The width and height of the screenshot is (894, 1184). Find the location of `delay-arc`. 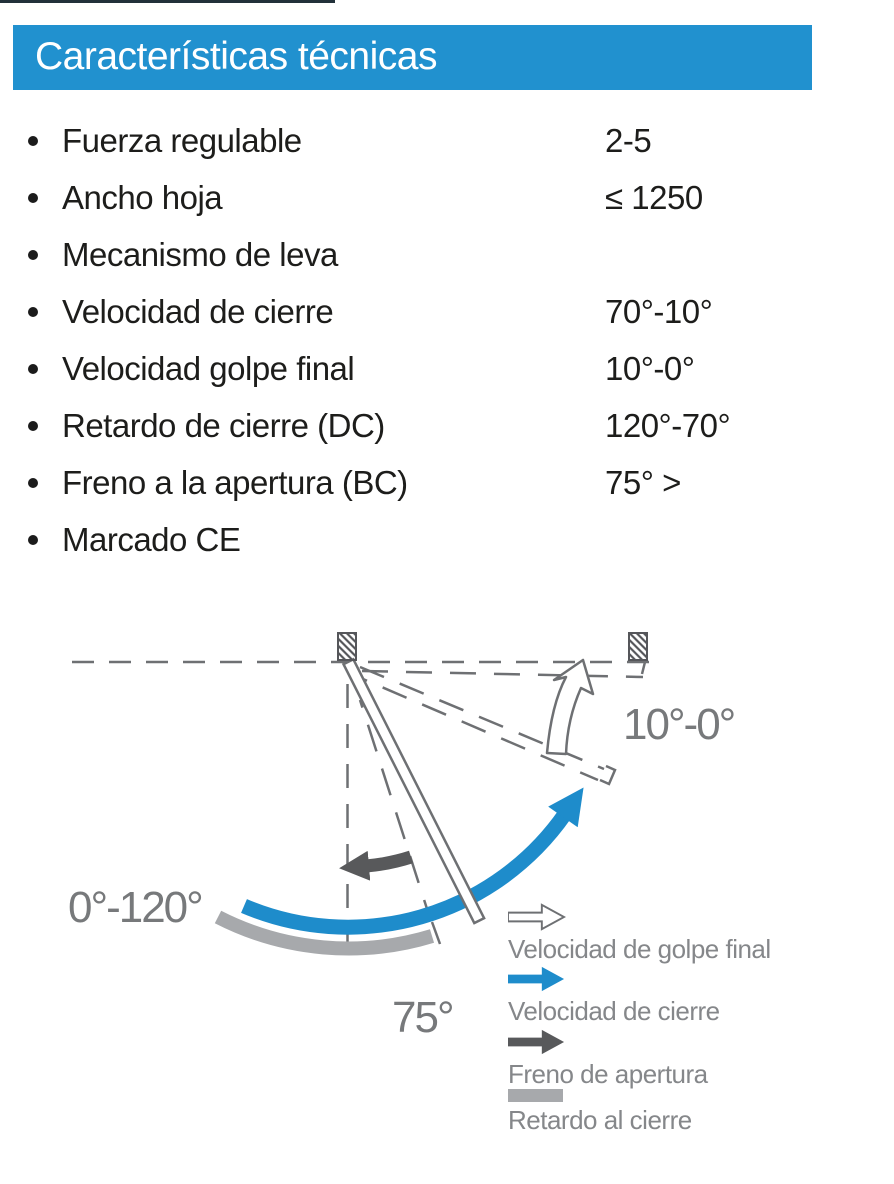

delay-arc is located at coordinates (324, 933).